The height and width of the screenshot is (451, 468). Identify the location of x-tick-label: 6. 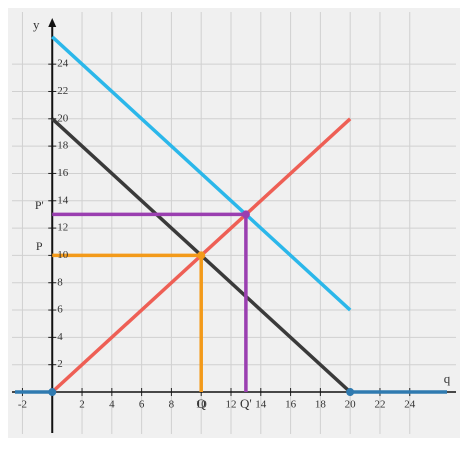
(142, 405).